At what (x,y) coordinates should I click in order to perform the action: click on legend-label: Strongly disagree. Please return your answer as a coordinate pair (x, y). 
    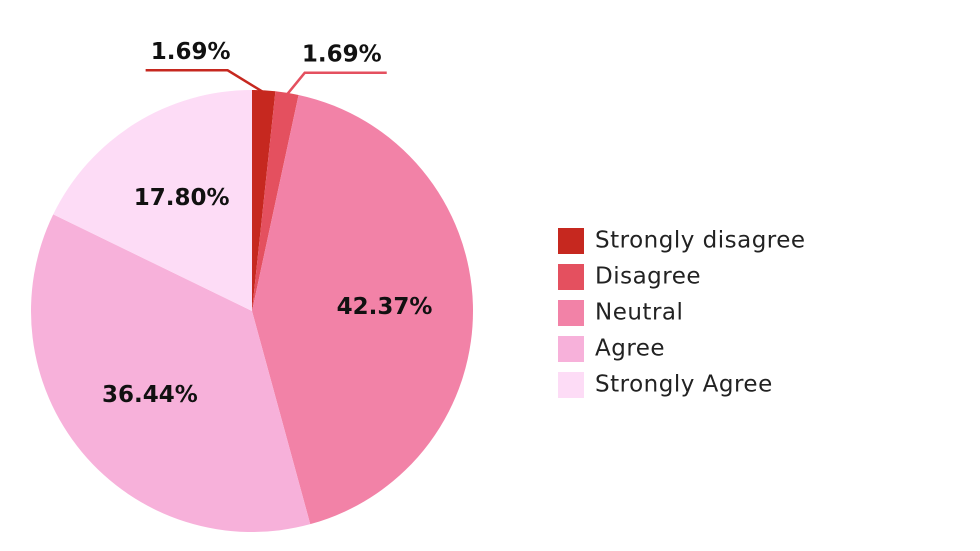
    Looking at the image, I should click on (700, 241).